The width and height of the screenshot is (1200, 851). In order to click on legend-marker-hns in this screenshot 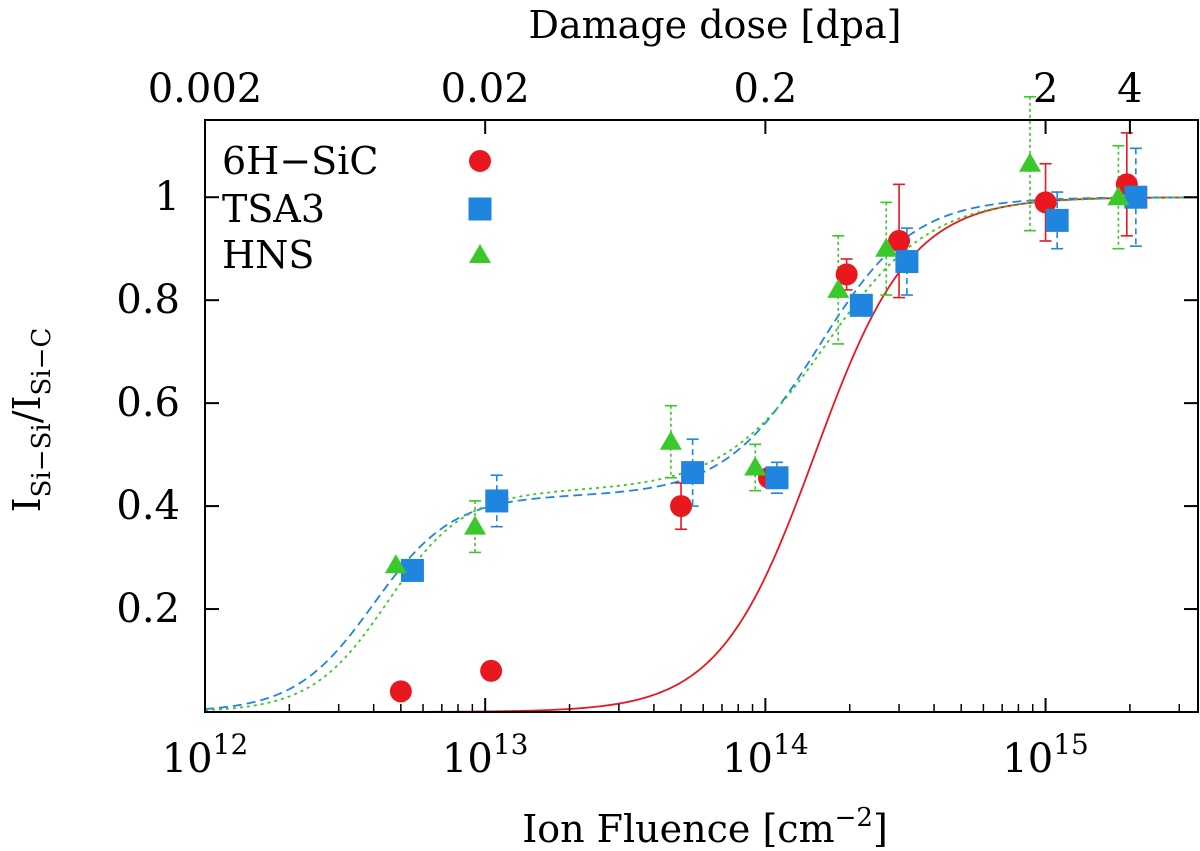, I will do `click(480, 253)`.